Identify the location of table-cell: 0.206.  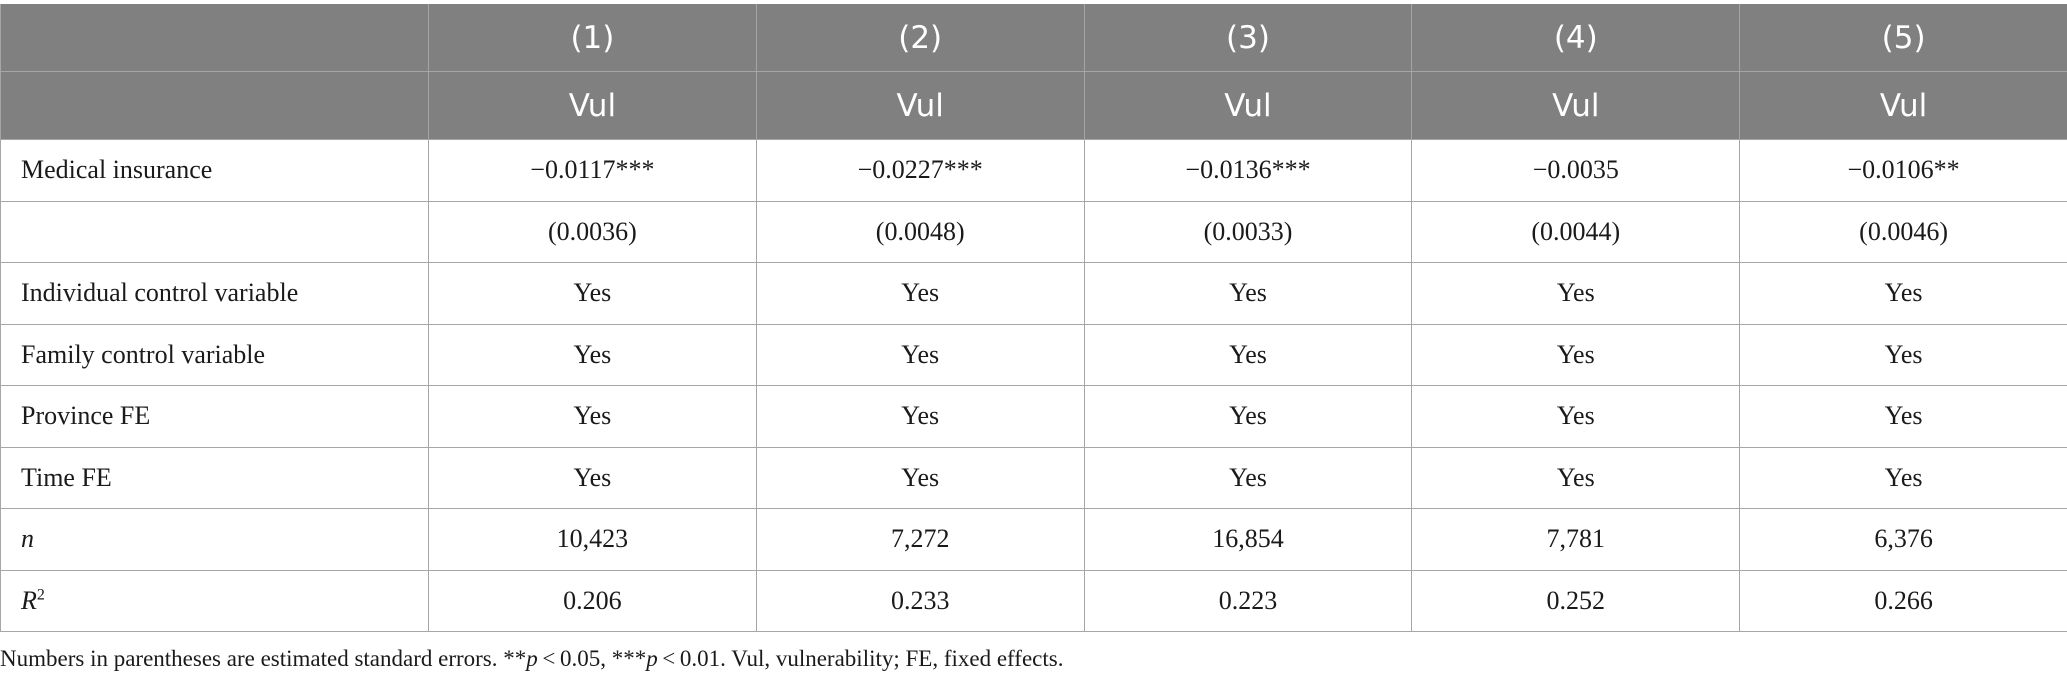
(592, 600).